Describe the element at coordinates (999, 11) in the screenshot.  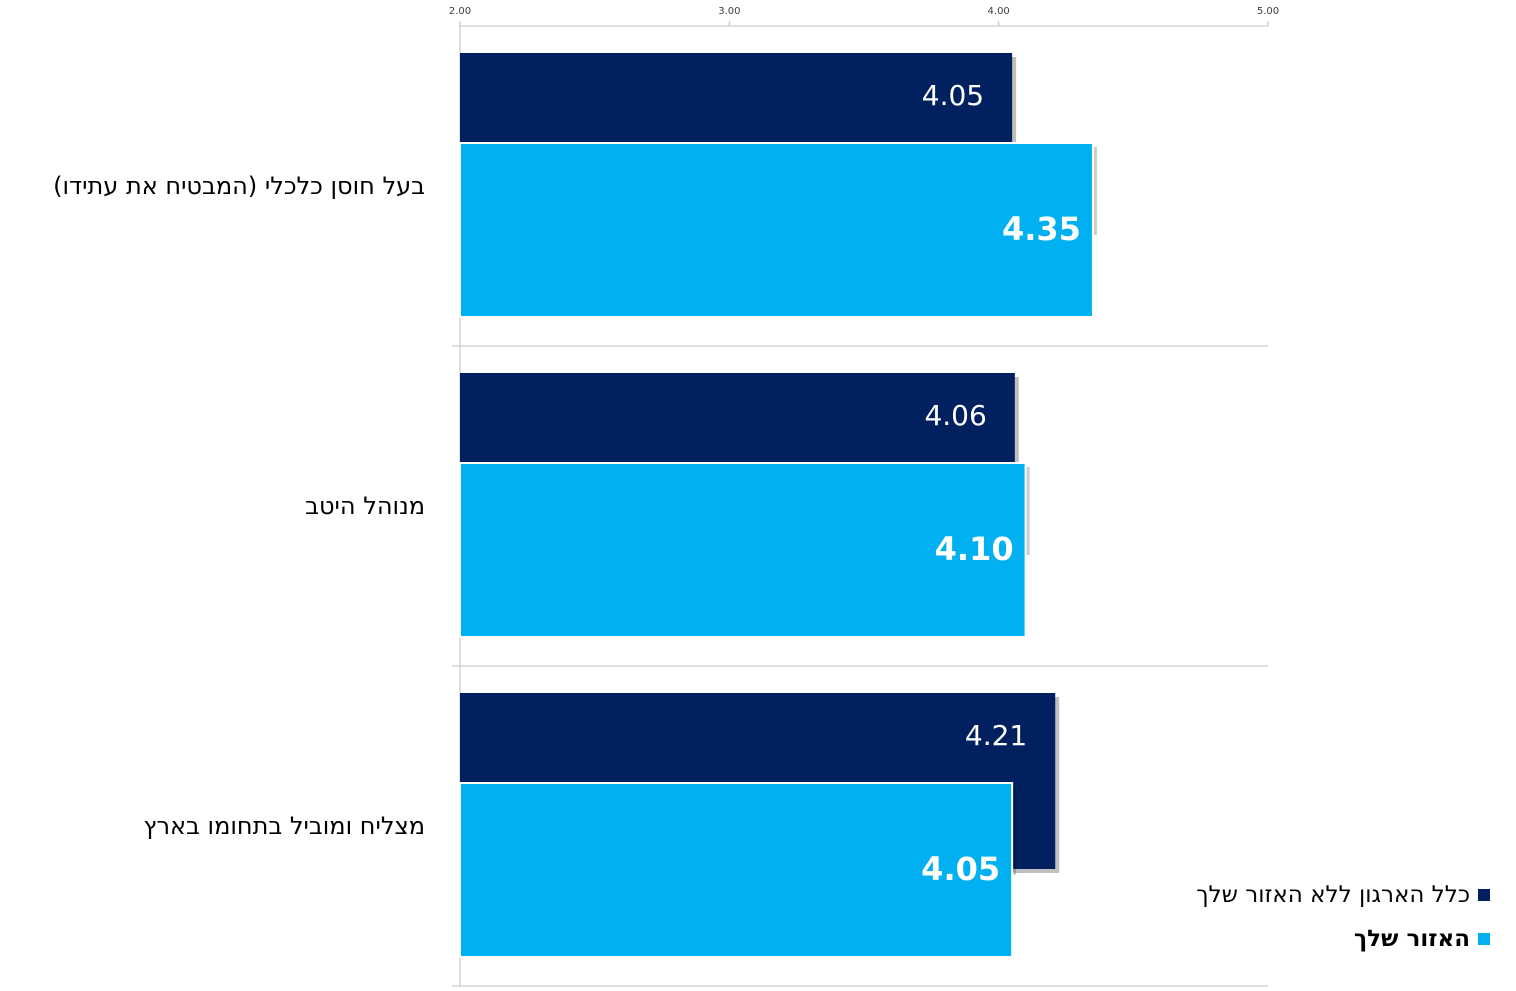
I see `x-tick-label: 4.00` at that location.